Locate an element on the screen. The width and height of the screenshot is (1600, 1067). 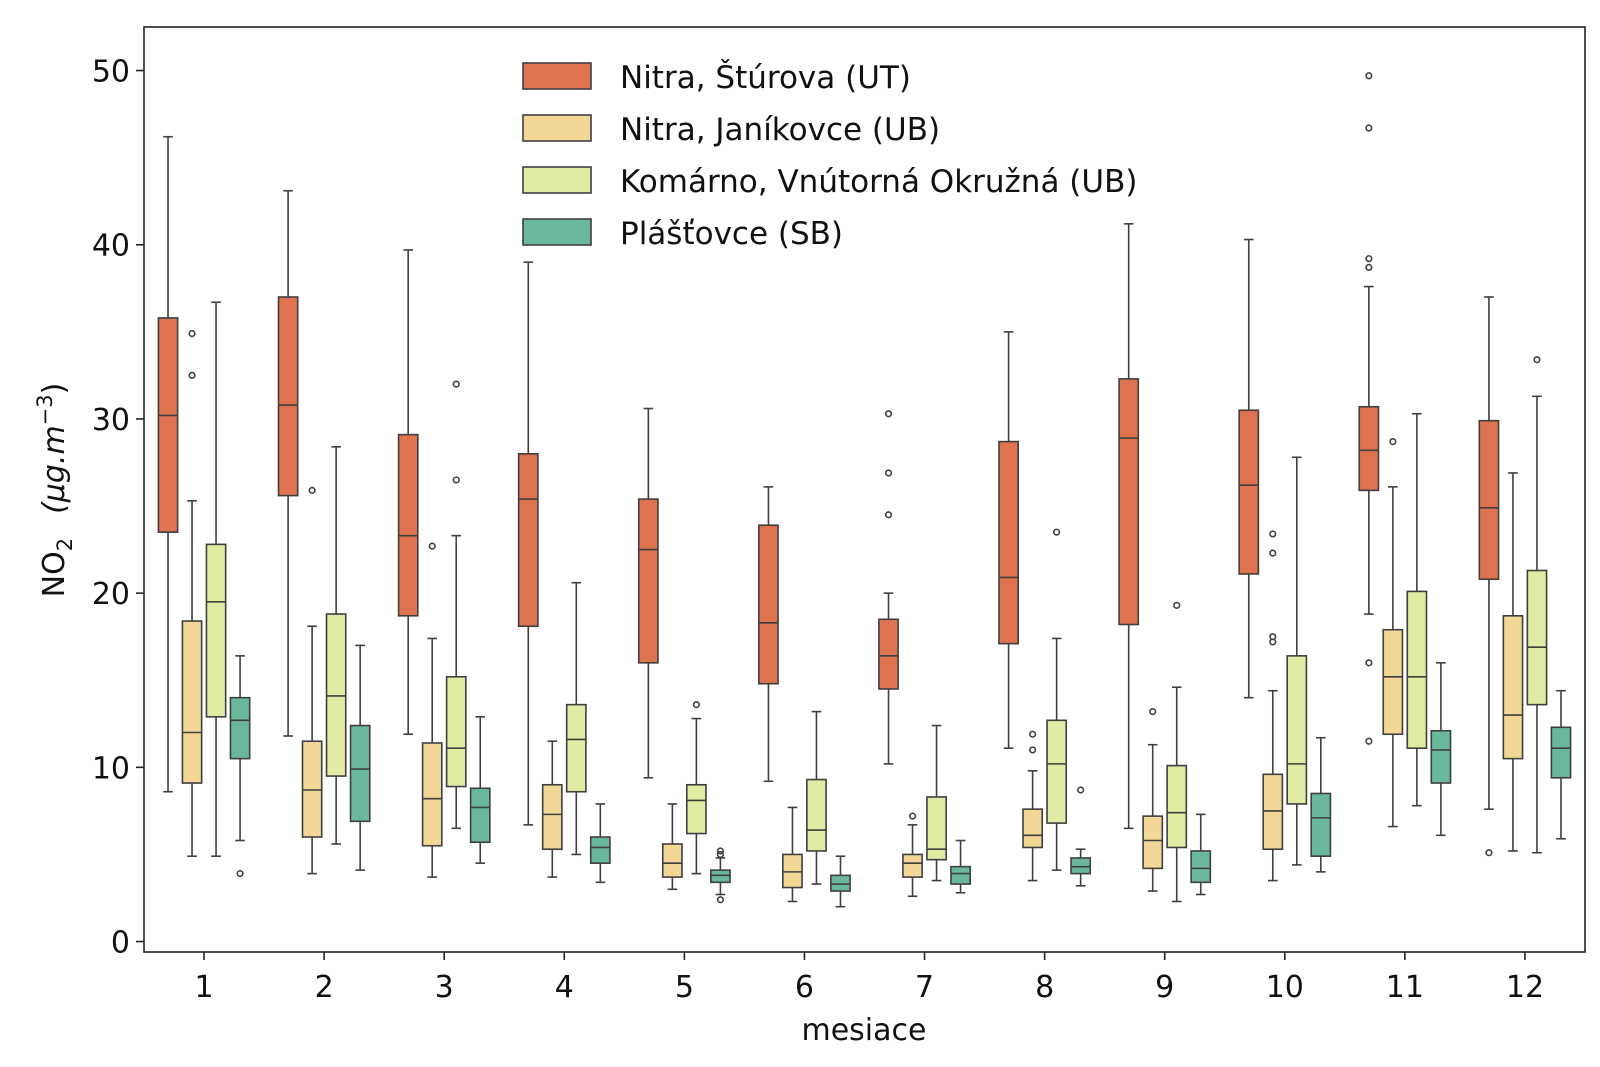
x-tick-label: 4 is located at coordinates (564, 987).